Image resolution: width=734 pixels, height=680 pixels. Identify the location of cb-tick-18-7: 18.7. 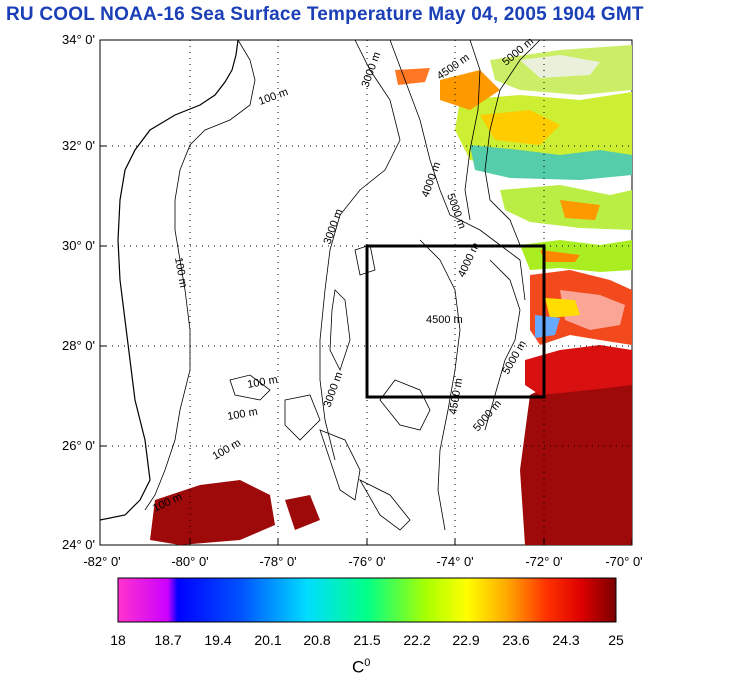
(168, 640).